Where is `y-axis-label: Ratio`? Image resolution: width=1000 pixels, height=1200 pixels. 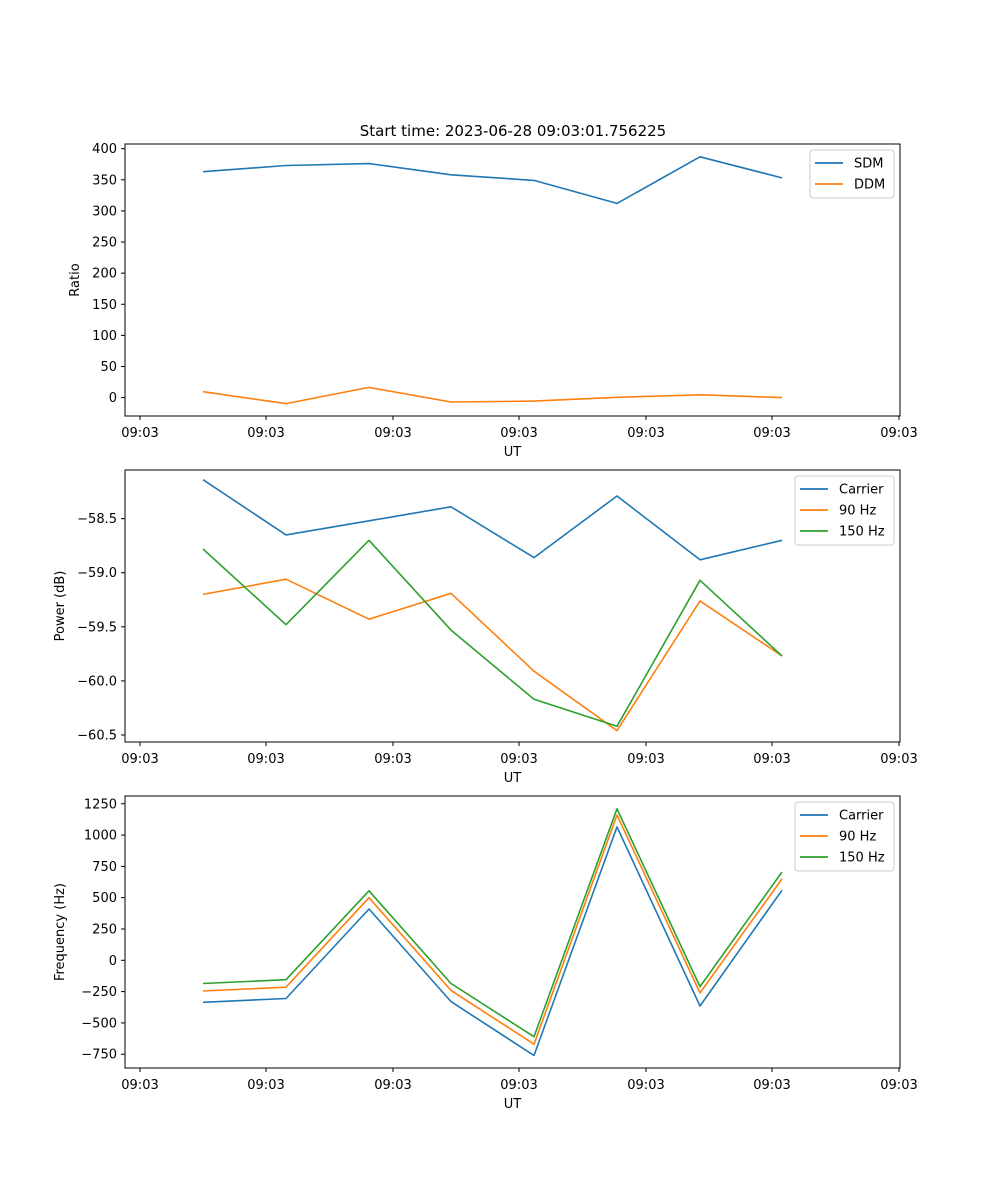 y-axis-label: Ratio is located at coordinates (75, 279).